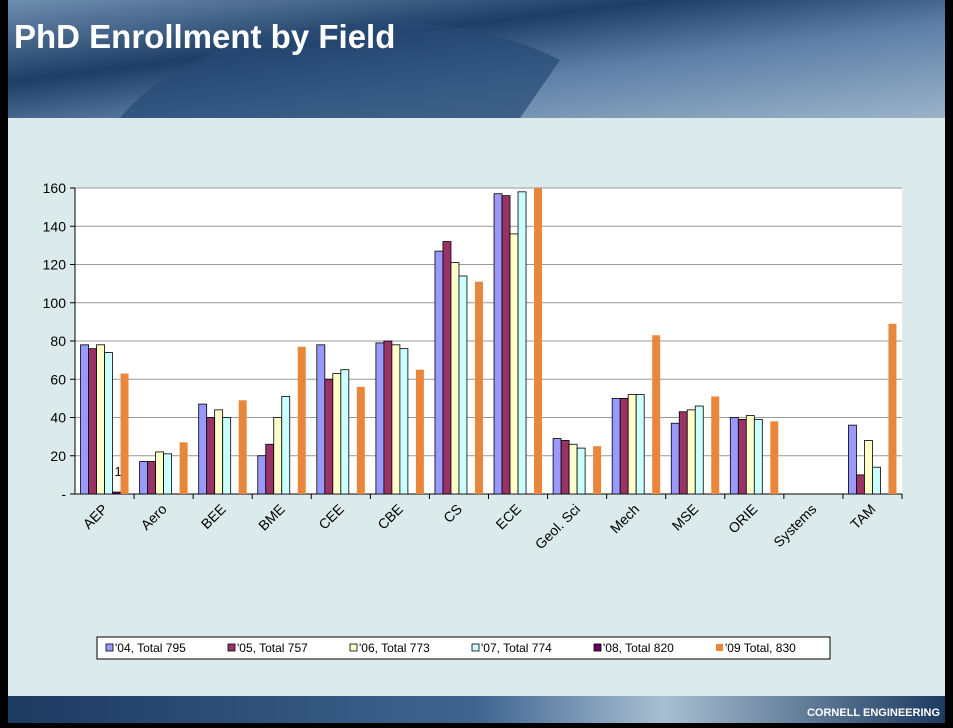 The width and height of the screenshot is (953, 728). Describe the element at coordinates (55, 265) in the screenshot. I see `y-tick-label: 120` at that location.